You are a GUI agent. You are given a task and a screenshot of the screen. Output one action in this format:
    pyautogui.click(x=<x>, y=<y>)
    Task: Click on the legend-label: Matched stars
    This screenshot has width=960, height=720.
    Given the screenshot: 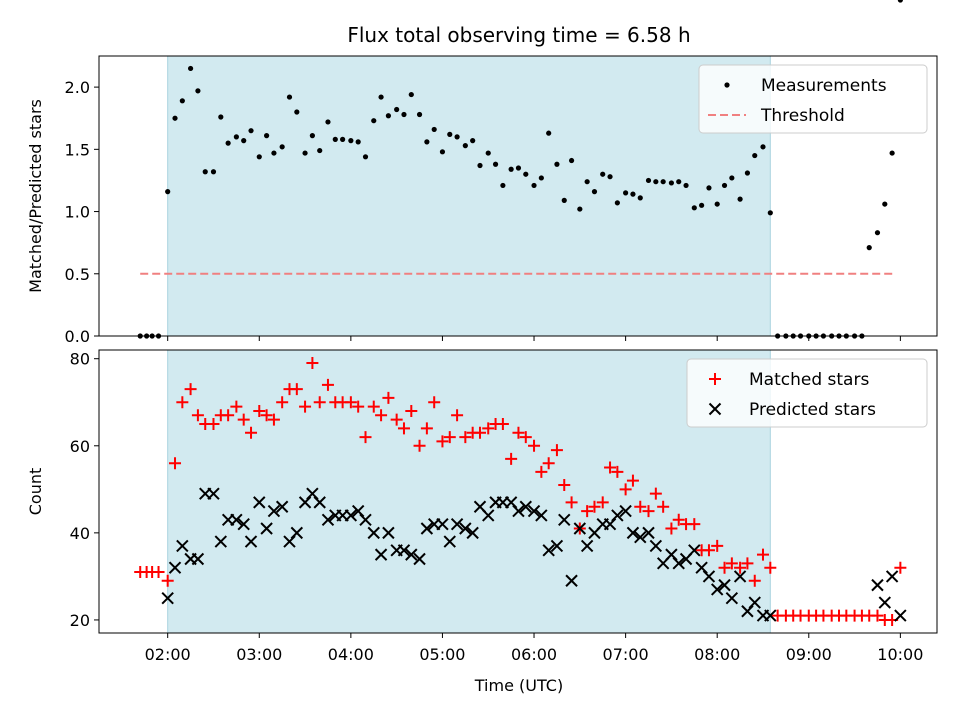 What is the action you would take?
    pyautogui.click(x=809, y=380)
    